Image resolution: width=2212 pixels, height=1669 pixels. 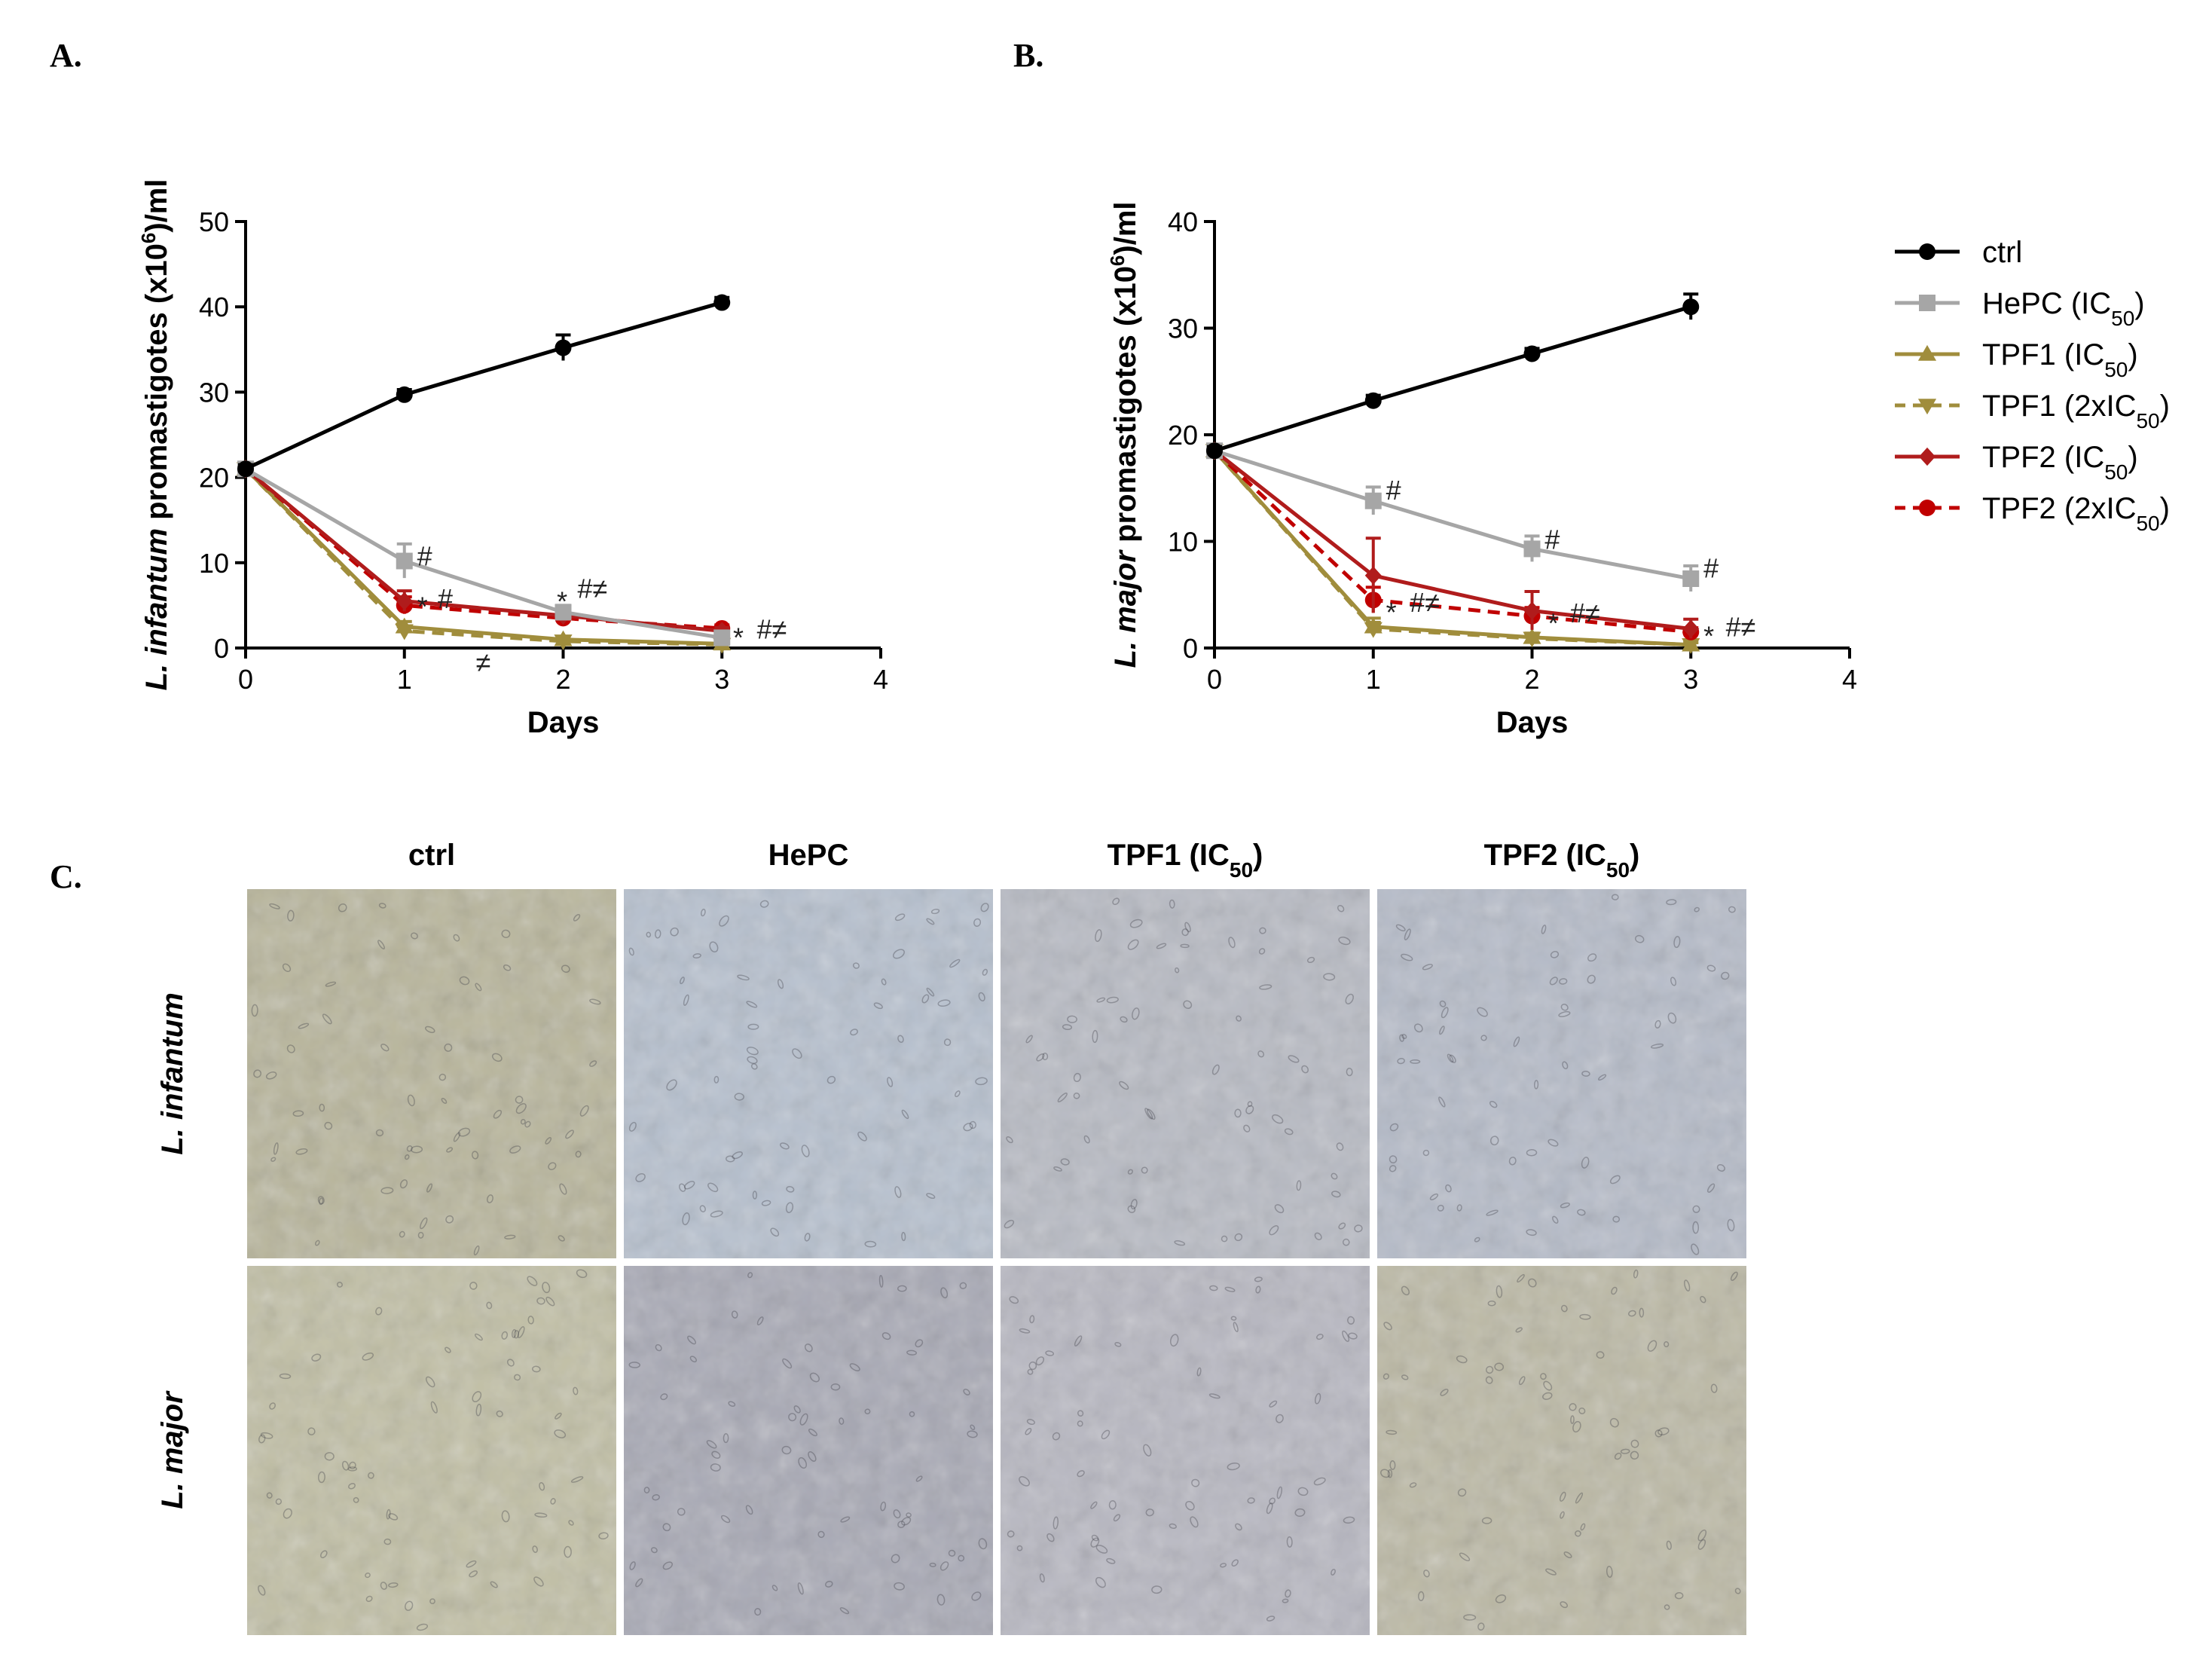 What do you see at coordinates (155, 434) in the screenshot?
I see `chart-a-y-label: L. infantum promastigotes (x106)/ml` at bounding box center [155, 434].